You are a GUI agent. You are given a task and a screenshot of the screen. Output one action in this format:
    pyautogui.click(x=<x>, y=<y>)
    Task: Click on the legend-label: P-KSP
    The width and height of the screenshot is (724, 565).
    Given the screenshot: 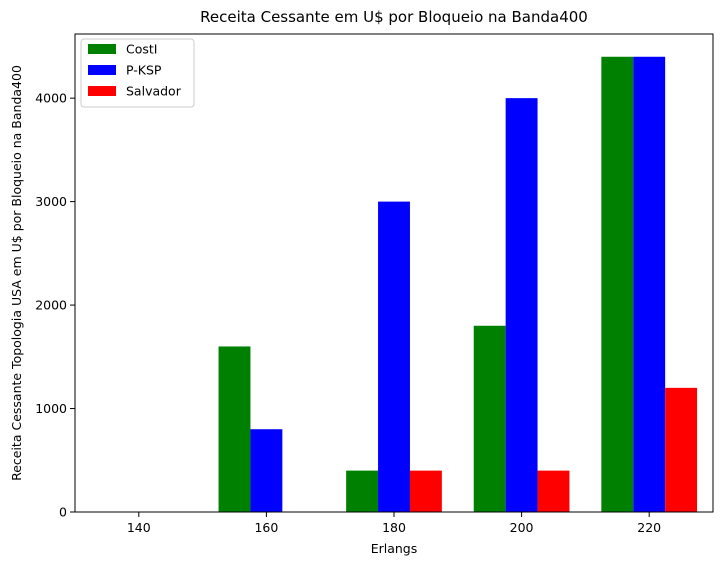 What is the action you would take?
    pyautogui.click(x=144, y=70)
    